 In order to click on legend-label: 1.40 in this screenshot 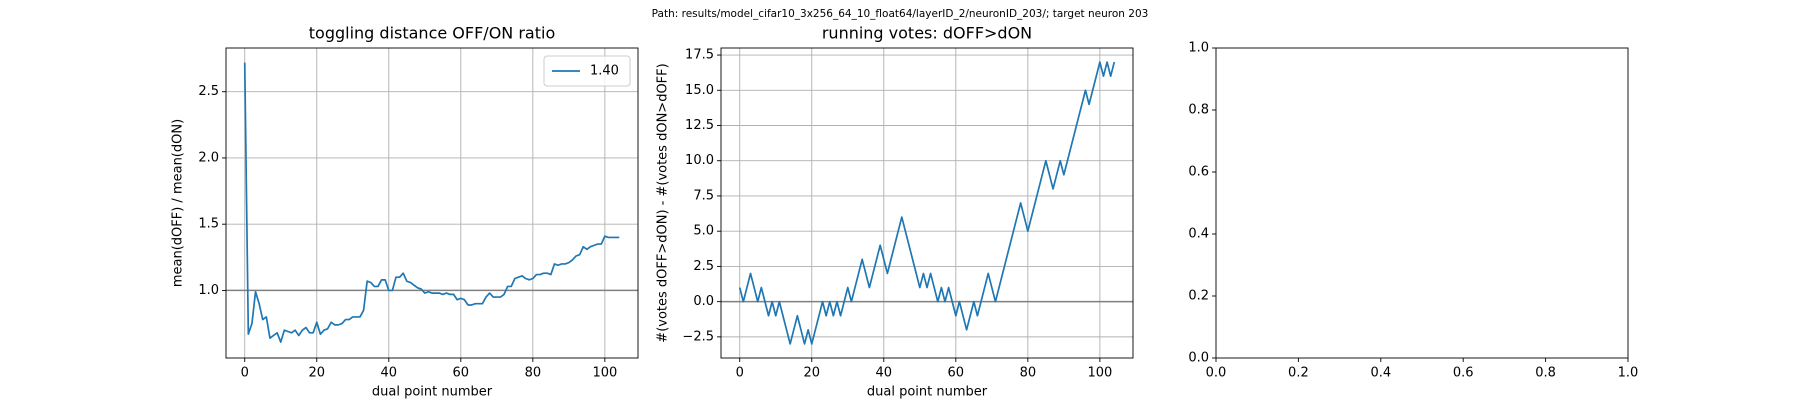, I will do `click(604, 71)`.